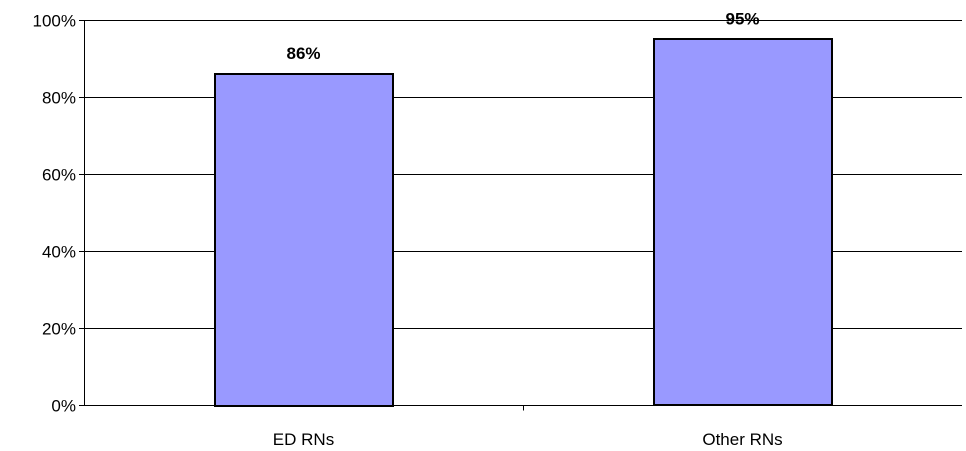  What do you see at coordinates (54, 21) in the screenshot?
I see `y-tick-label: 100%` at bounding box center [54, 21].